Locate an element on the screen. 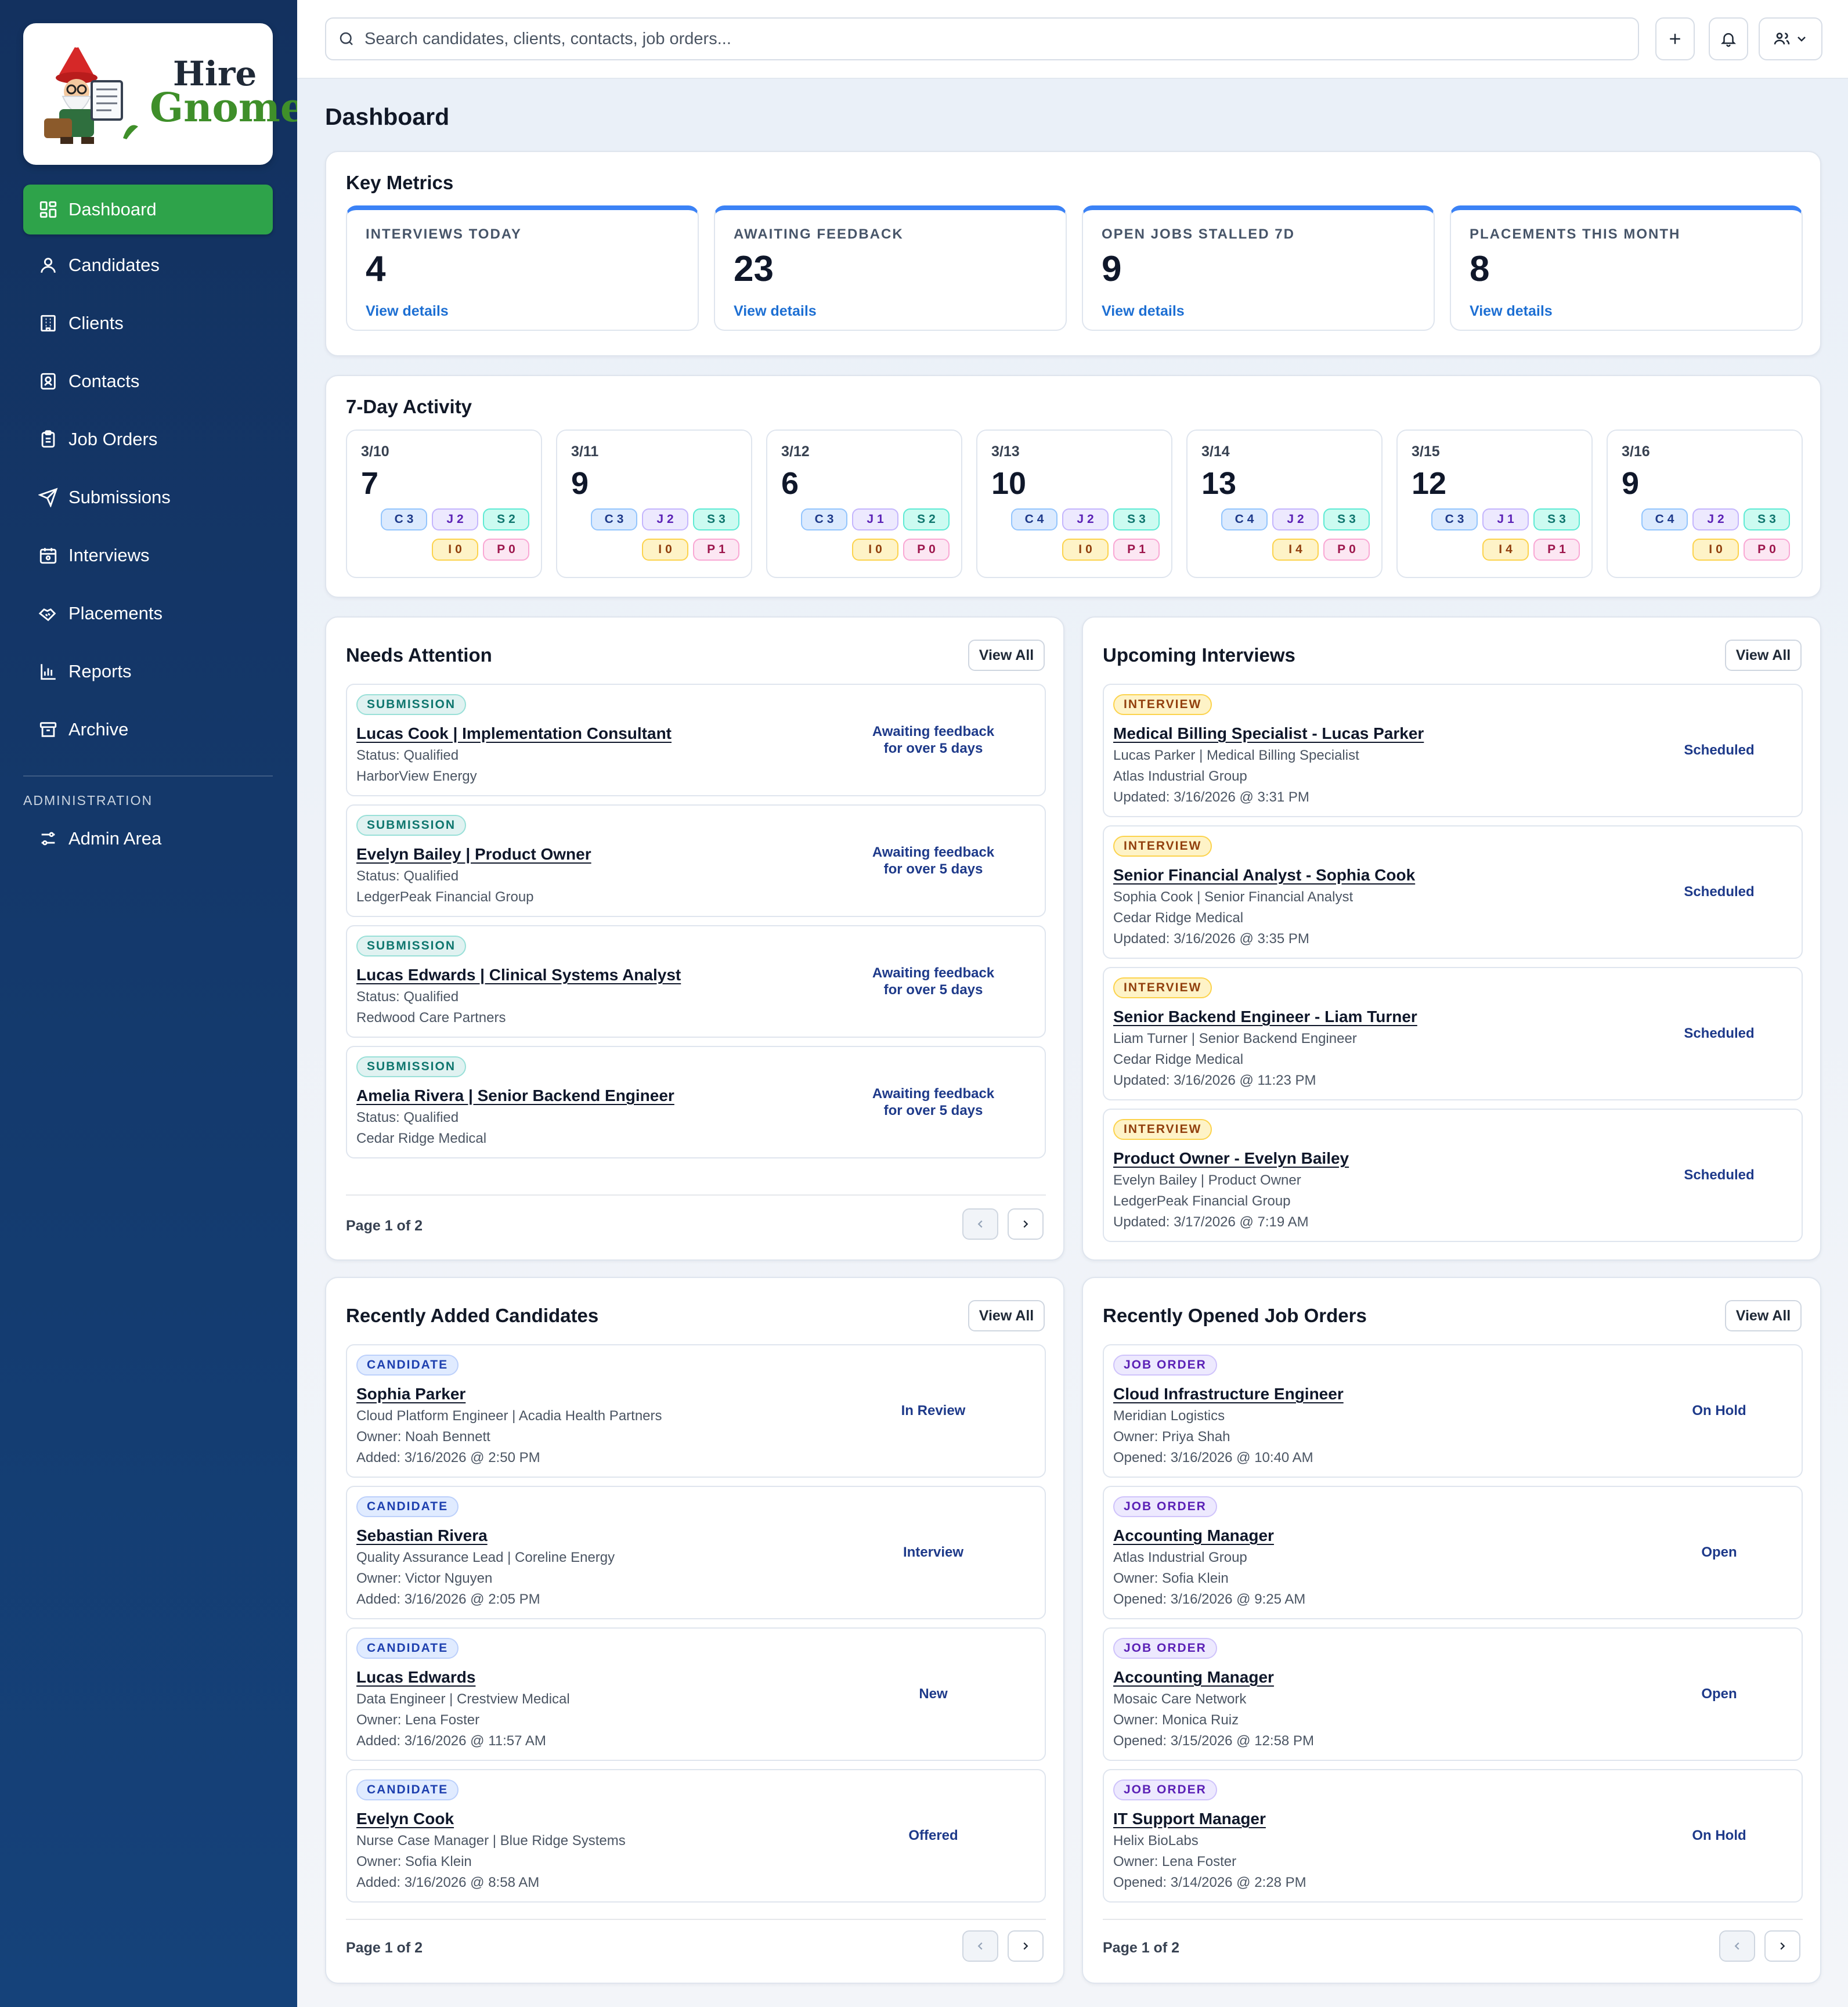 The height and width of the screenshot is (2007, 1848). sidebar-item-dashboard: Dashboard is located at coordinates (148, 209).